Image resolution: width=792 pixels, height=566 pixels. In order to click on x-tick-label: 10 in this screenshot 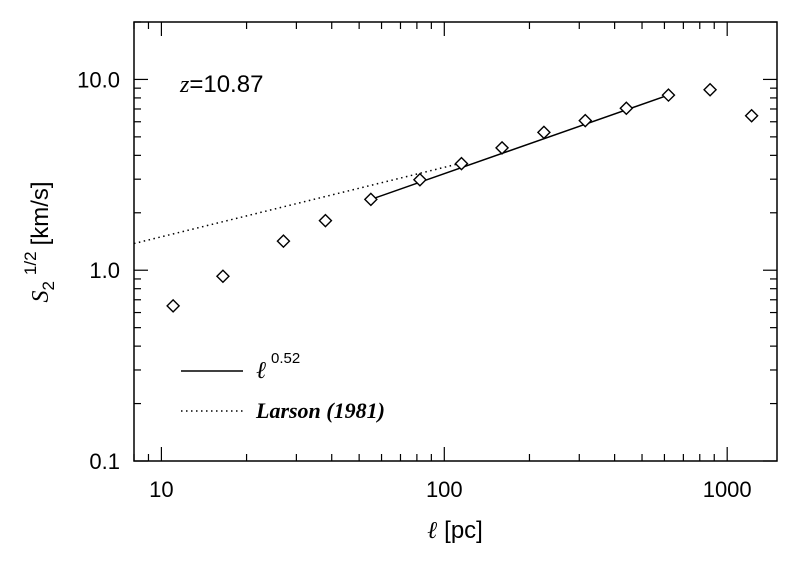, I will do `click(161, 489)`.